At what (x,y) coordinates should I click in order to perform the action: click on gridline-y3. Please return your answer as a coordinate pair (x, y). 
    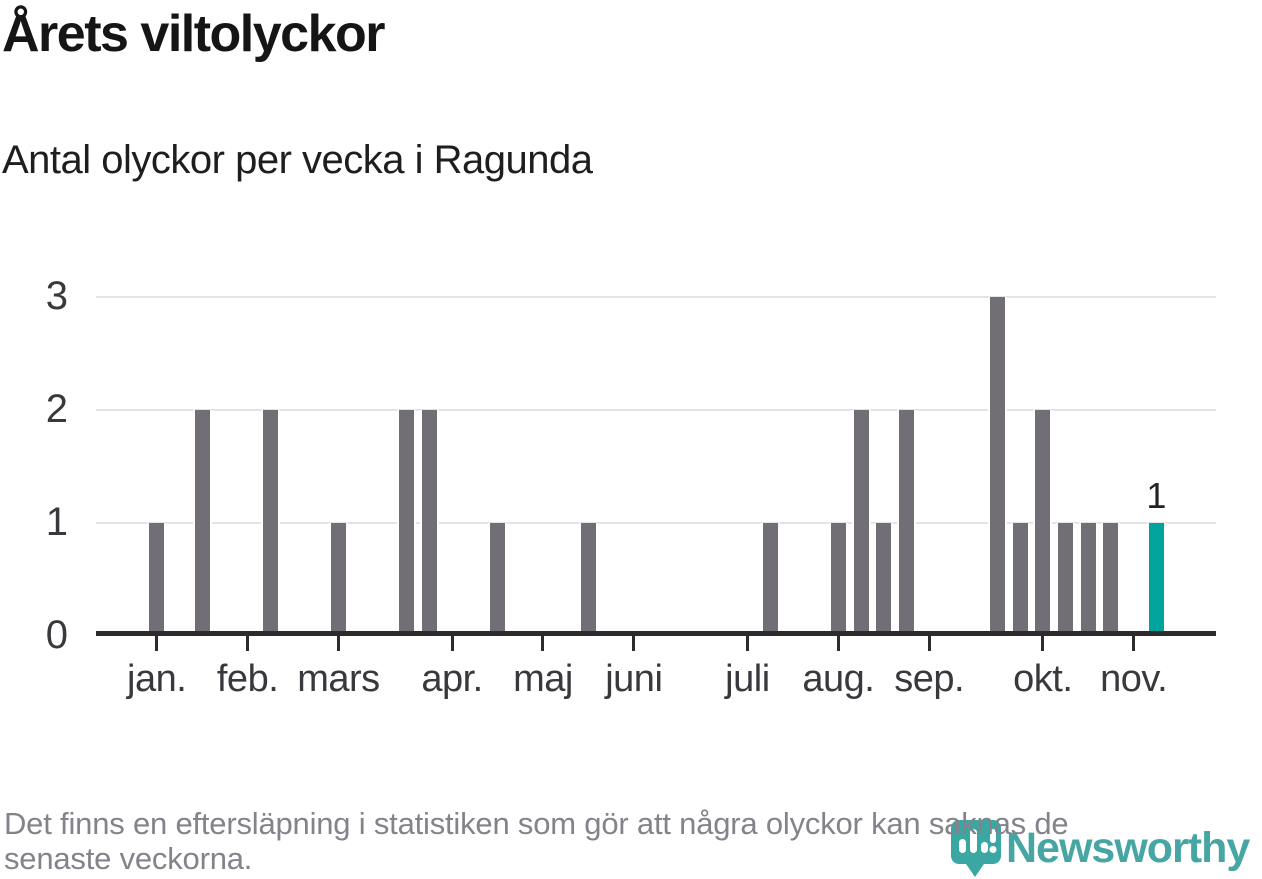
    Looking at the image, I should click on (656, 297).